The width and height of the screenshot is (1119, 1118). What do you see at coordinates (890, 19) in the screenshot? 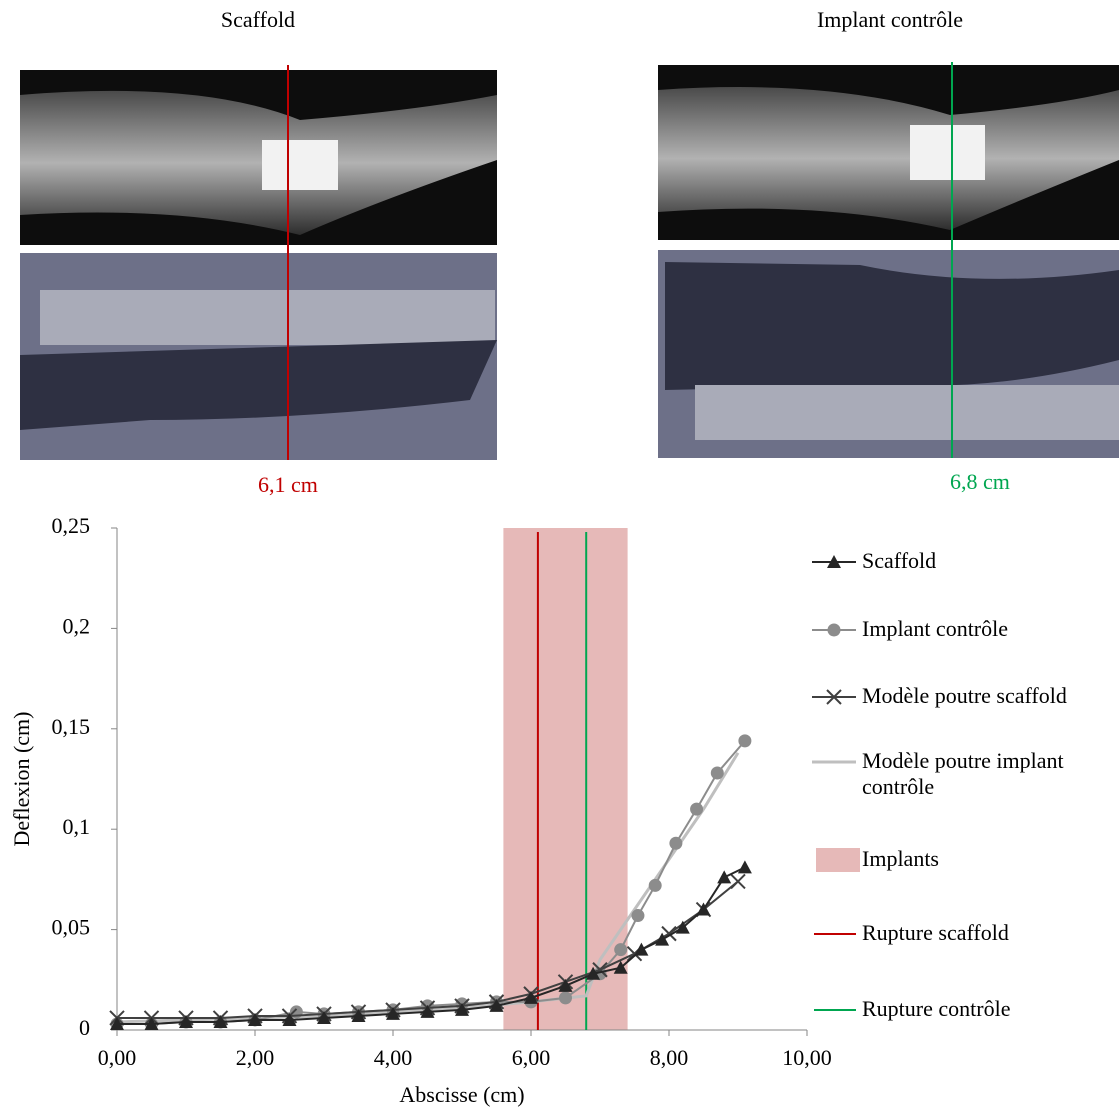
I see `panel-title: Implant contrôle` at bounding box center [890, 19].